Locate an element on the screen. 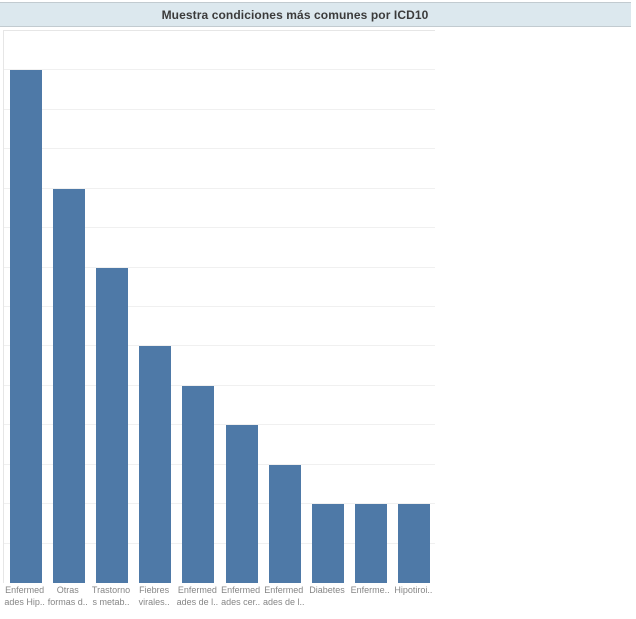 The image size is (636, 619). x-axis-label-9: Enferme.. is located at coordinates (370, 590).